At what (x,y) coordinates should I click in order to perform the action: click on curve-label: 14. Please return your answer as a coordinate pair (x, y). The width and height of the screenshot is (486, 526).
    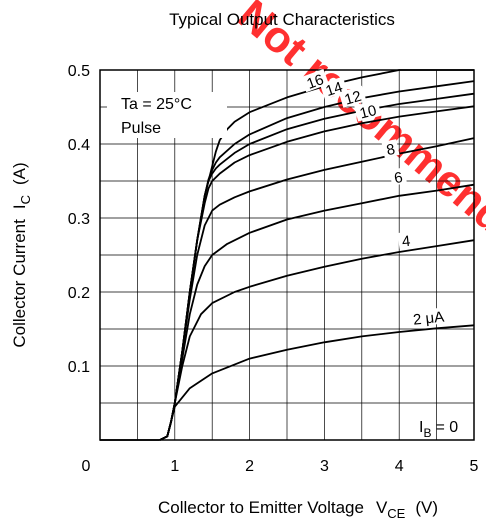
    Looking at the image, I should click on (334, 89).